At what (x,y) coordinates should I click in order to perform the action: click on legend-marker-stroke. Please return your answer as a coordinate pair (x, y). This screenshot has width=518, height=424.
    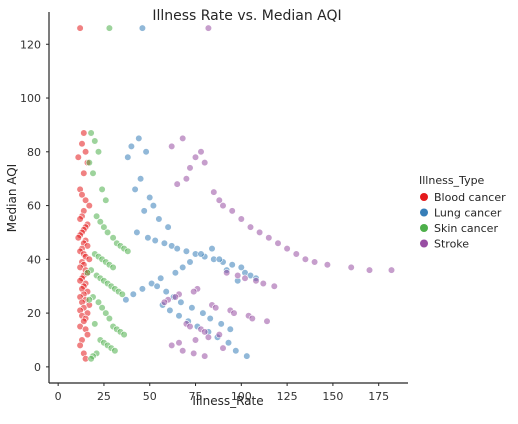
    Looking at the image, I should click on (424, 243).